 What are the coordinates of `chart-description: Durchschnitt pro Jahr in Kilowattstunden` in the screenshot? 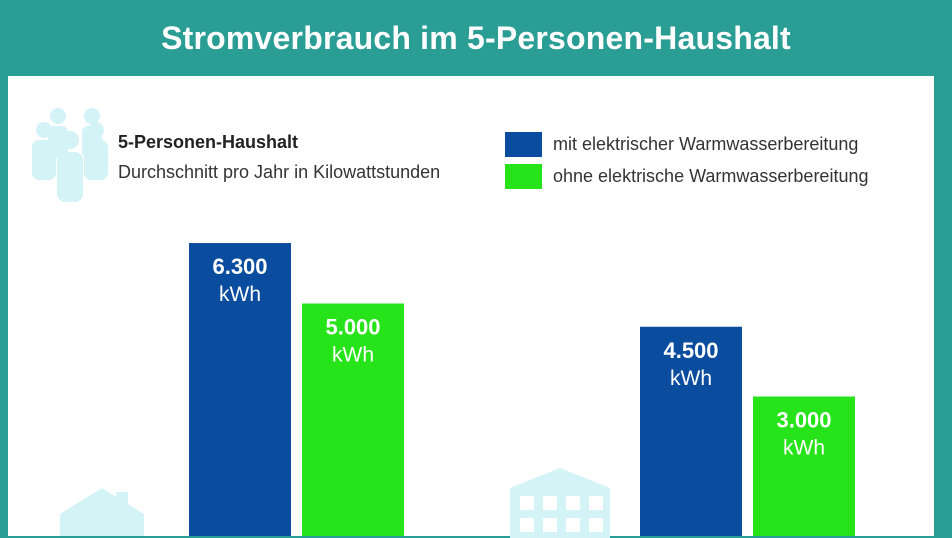 It's located at (279, 172).